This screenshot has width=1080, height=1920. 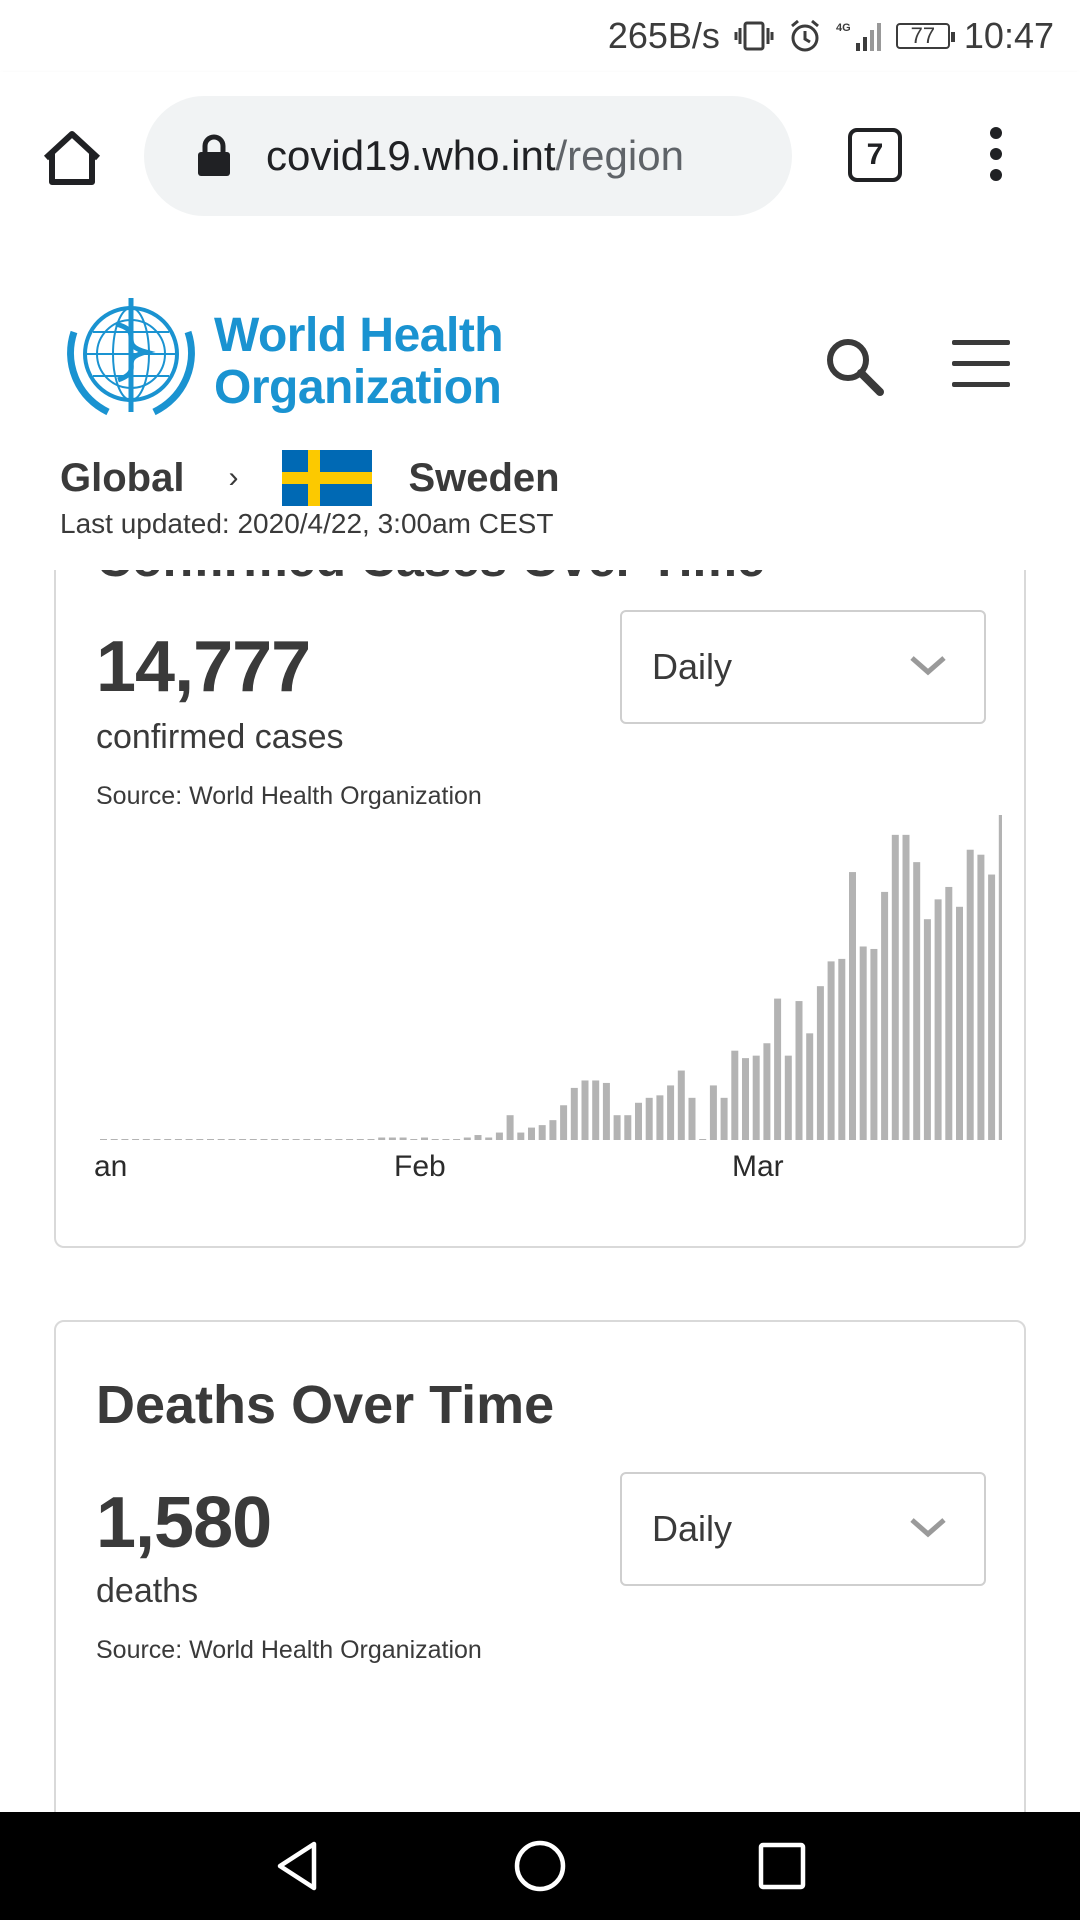 What do you see at coordinates (803, 667) in the screenshot?
I see `cases-period-select: Daily` at bounding box center [803, 667].